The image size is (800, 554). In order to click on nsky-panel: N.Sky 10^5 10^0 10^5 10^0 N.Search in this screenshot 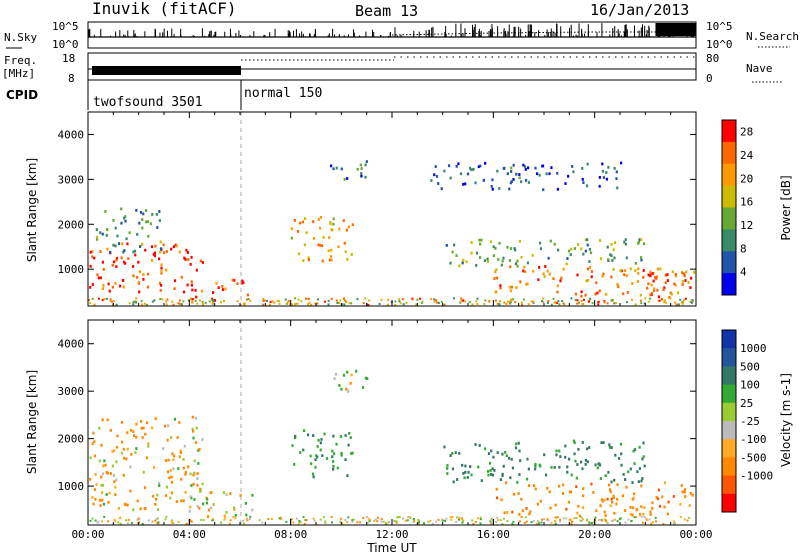, I will do `click(401, 35)`.